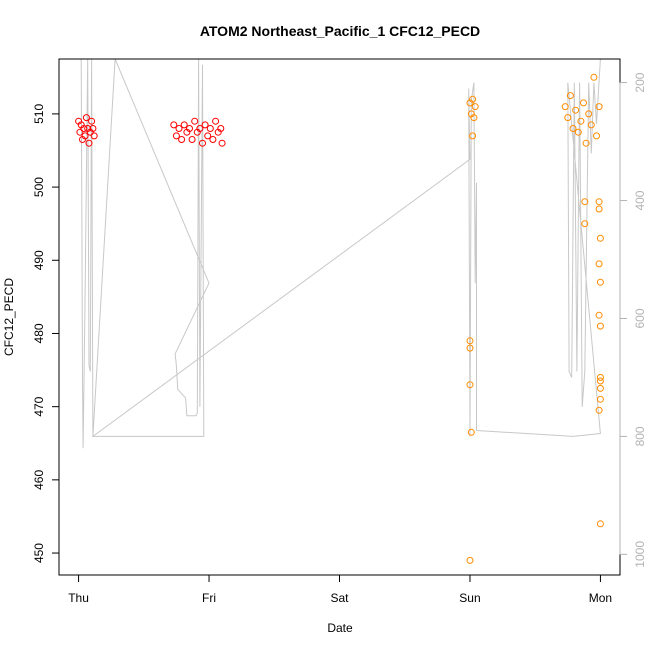 The image size is (650, 650). I want to click on y-tick-label: 490, so click(39, 260).